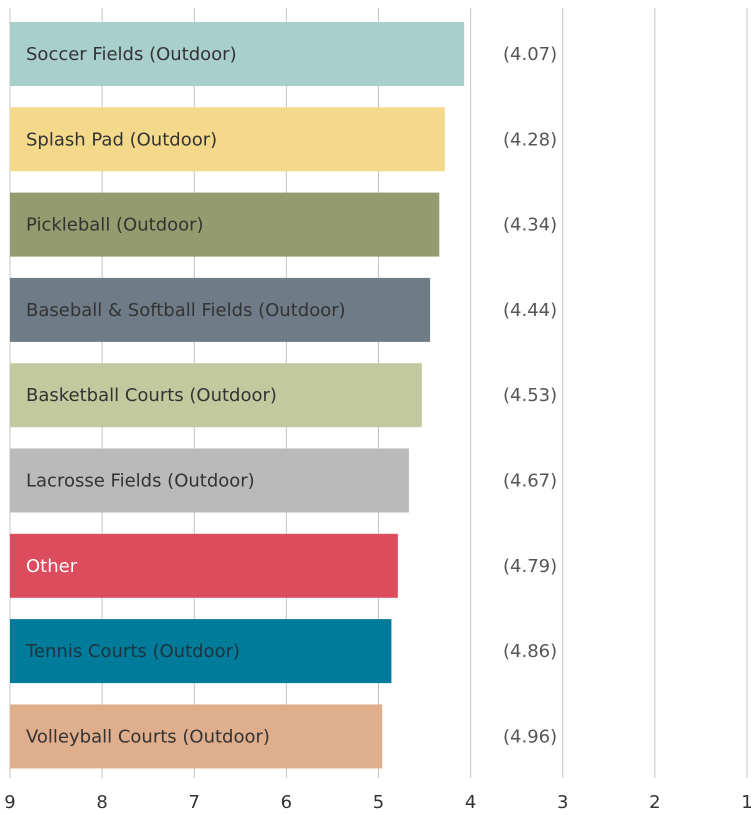 Image resolution: width=752 pixels, height=815 pixels. Describe the element at coordinates (378, 802) in the screenshot. I see `x-tick-label: 5` at that location.